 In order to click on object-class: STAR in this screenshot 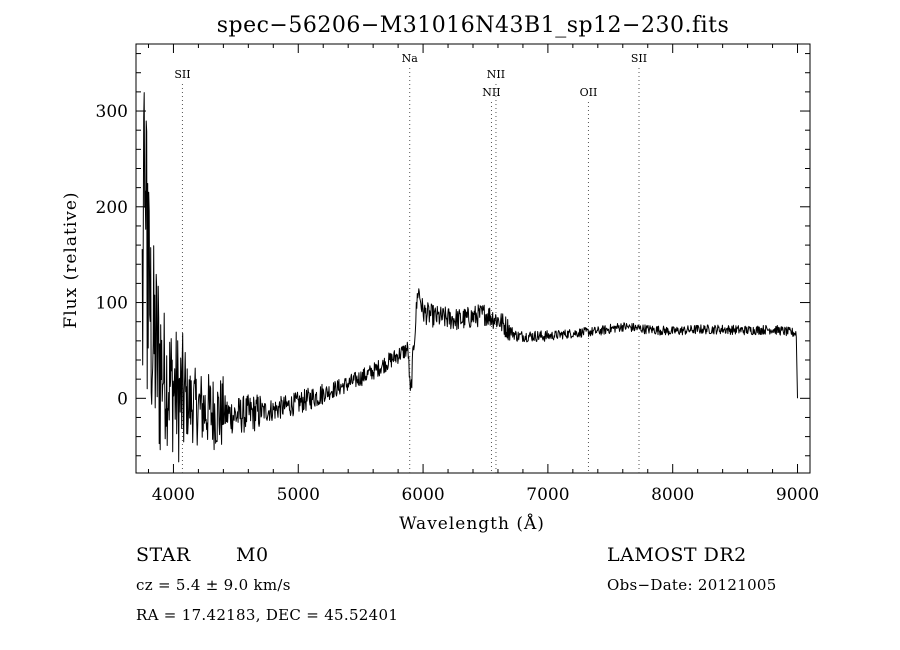, I will do `click(163, 555)`.